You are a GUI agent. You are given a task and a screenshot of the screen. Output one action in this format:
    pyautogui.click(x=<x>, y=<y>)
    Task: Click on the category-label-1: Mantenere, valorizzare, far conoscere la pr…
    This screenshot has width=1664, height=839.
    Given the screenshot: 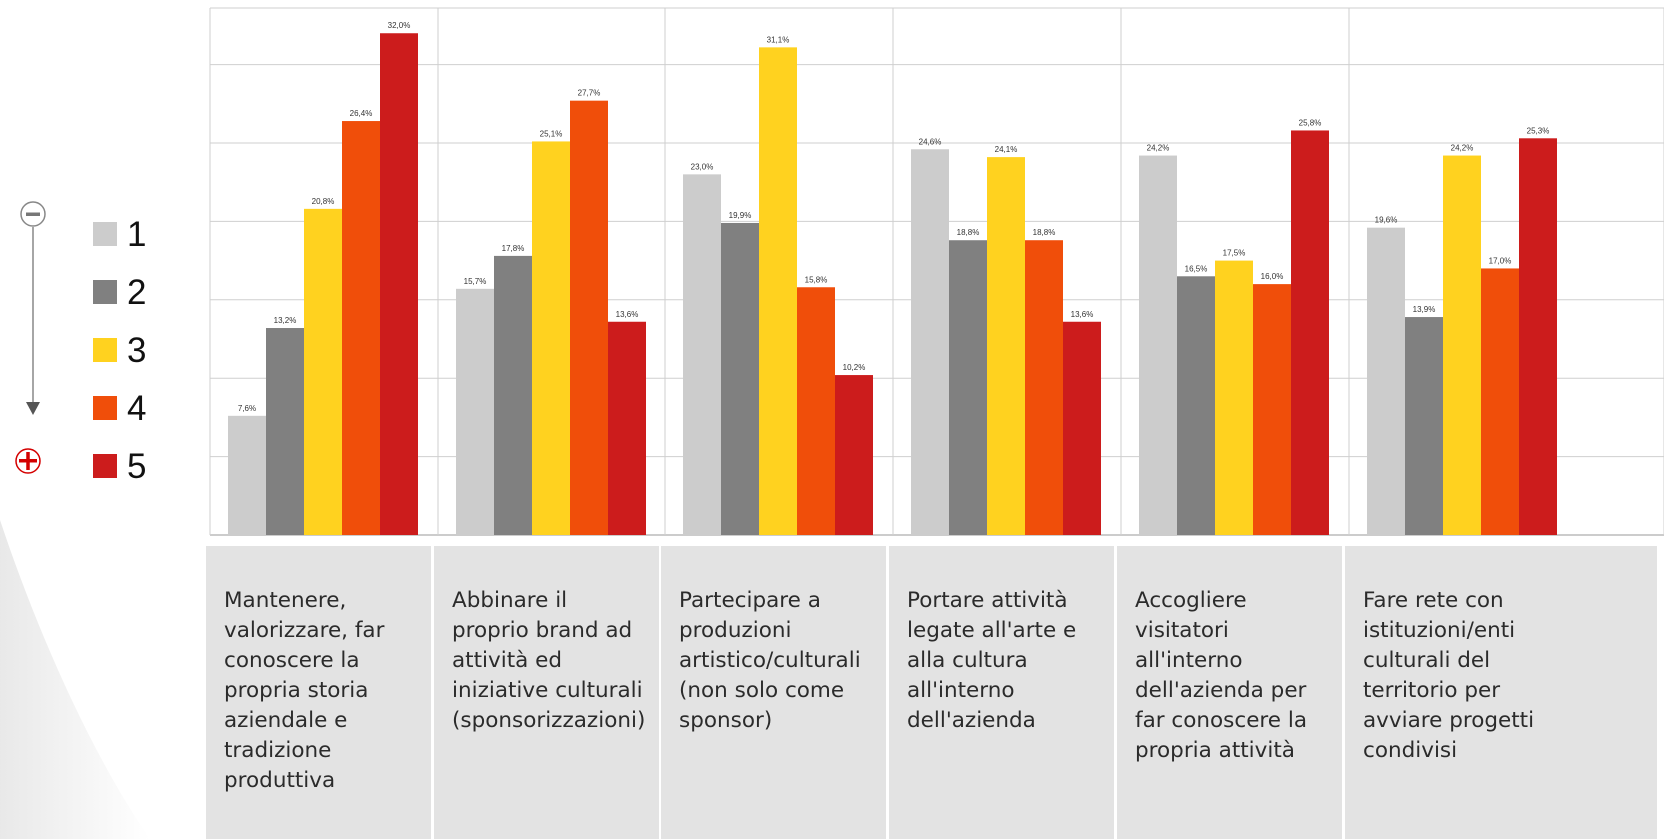 What is the action you would take?
    pyautogui.click(x=304, y=691)
    